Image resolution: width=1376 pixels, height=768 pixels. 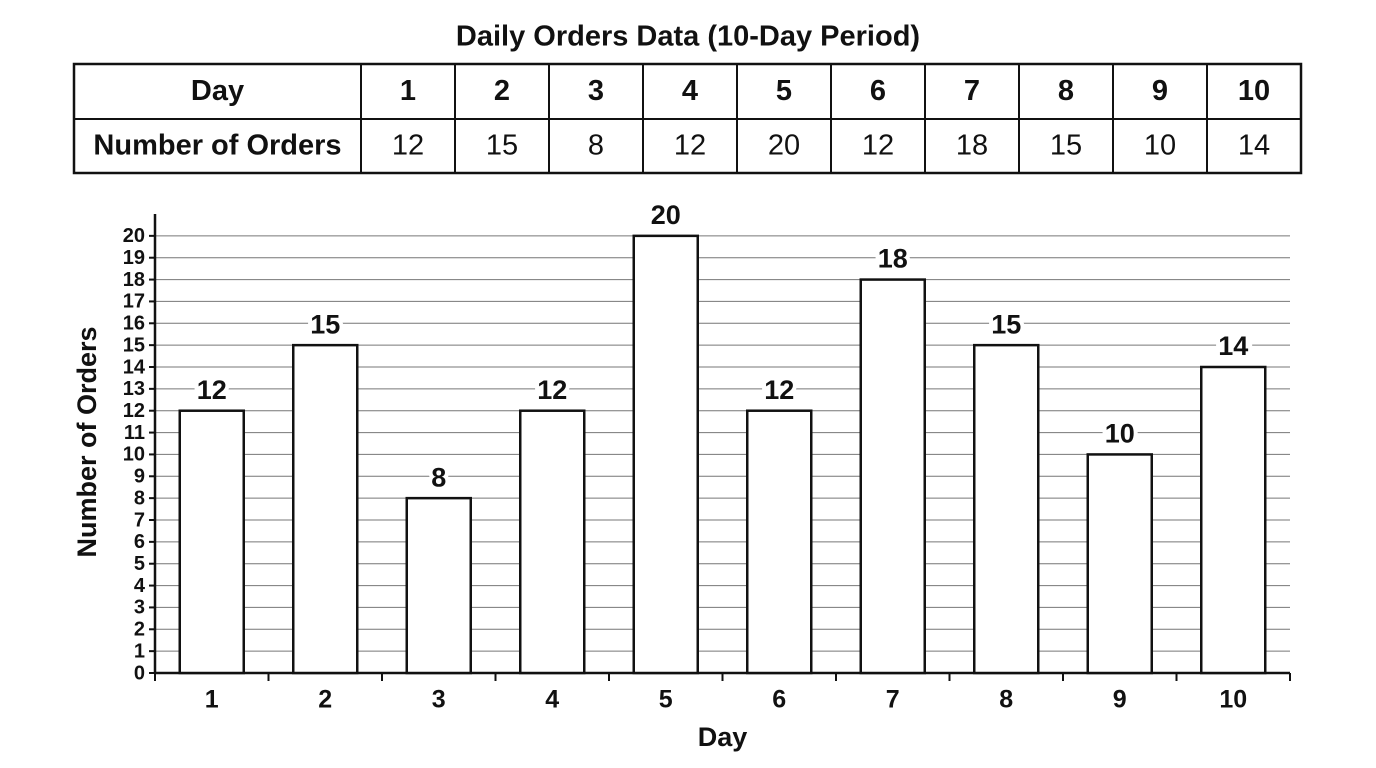 I want to click on y-tick-label: 8, so click(x=139, y=498).